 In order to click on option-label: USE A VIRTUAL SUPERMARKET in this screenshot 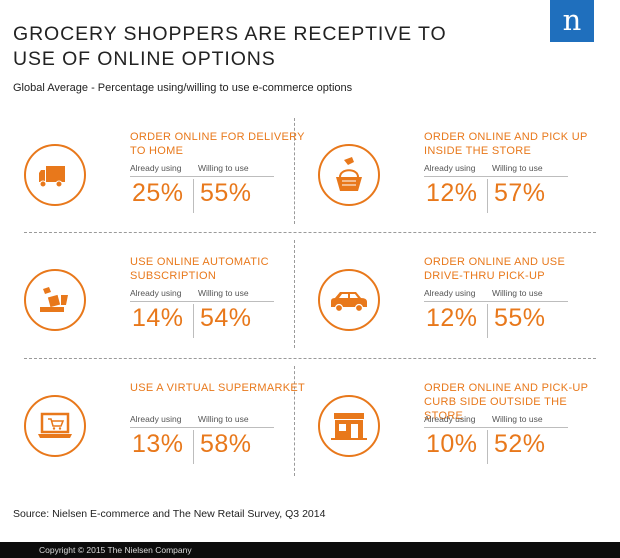, I will do `click(217, 388)`.